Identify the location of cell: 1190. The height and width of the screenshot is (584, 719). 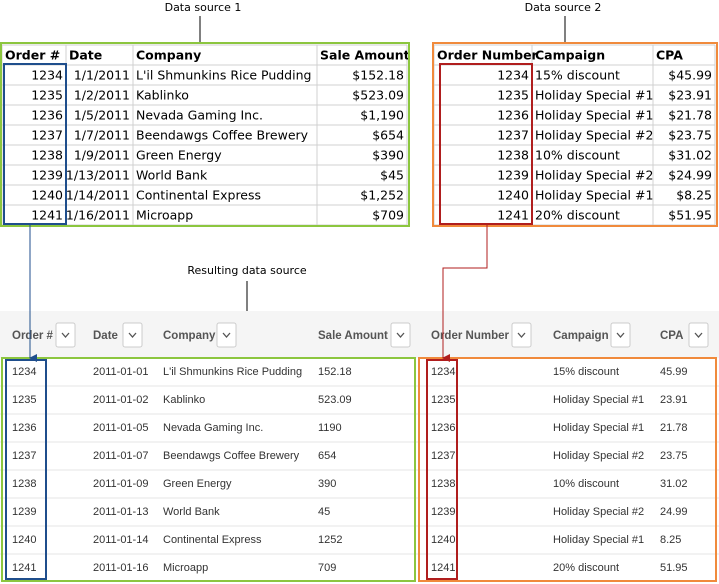
(330, 428).